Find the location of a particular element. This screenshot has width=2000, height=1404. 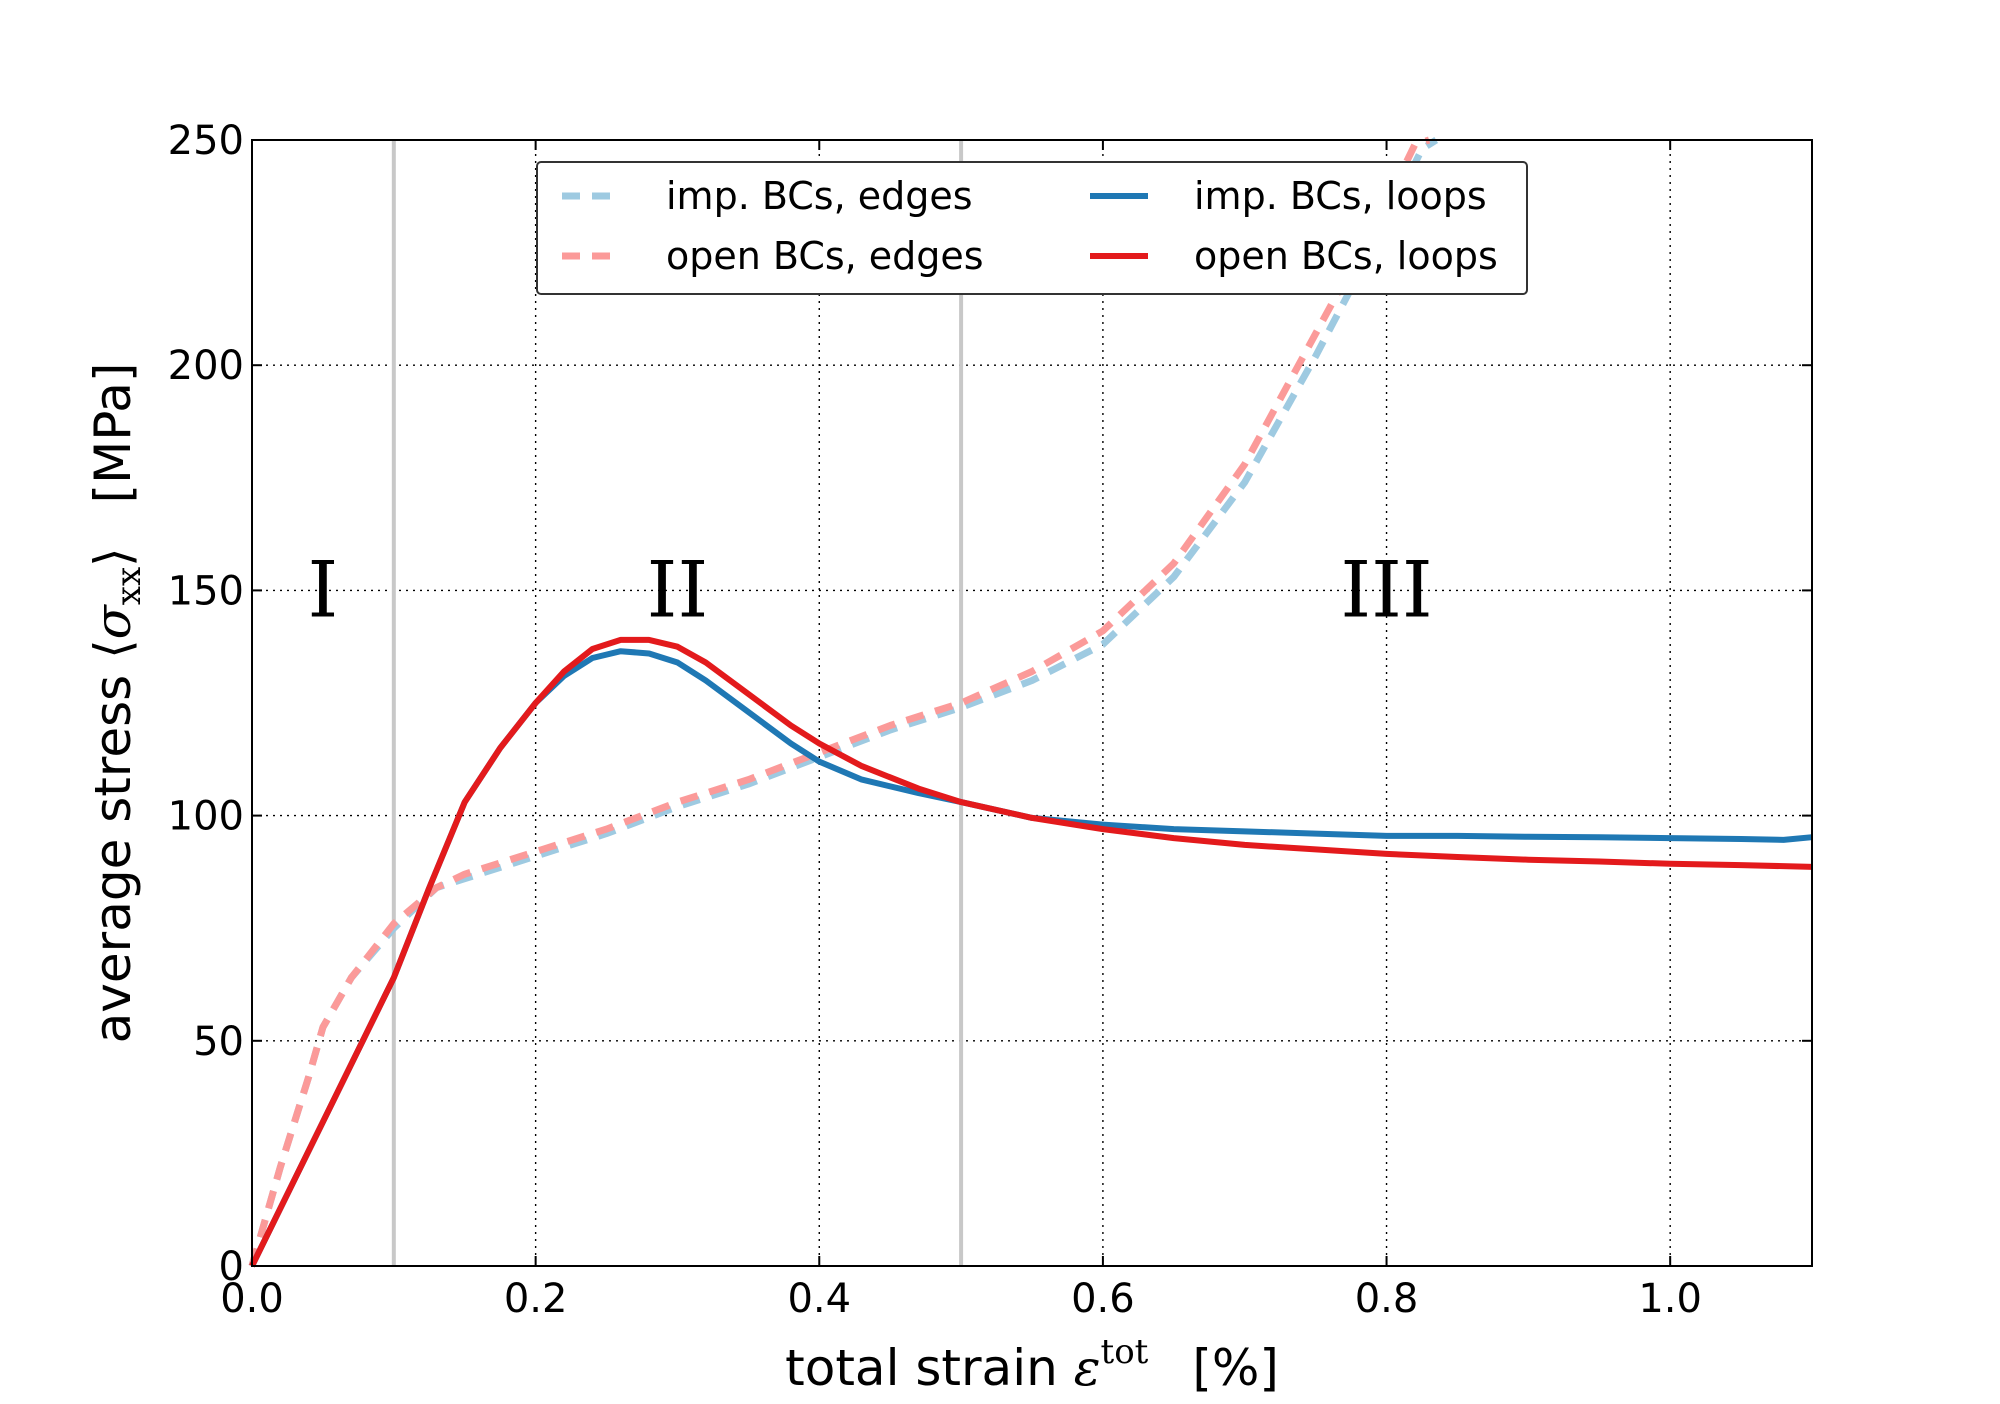

y-axis-label-subscript: xx is located at coordinates (129, 586).